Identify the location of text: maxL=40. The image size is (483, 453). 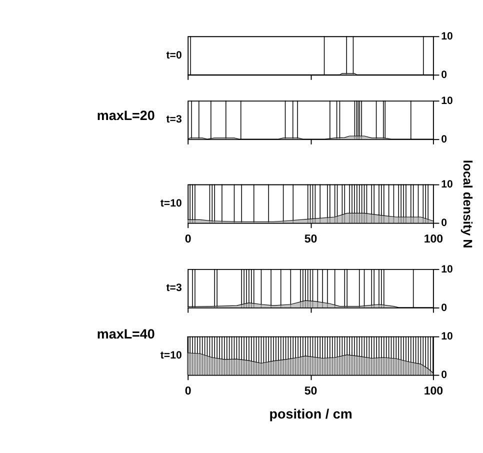
(125, 334).